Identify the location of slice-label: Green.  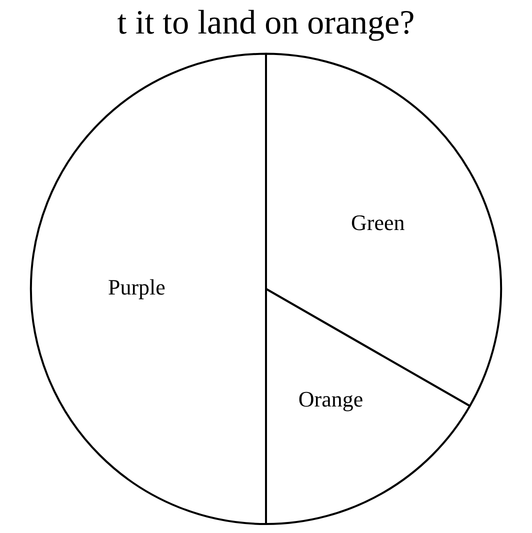
(378, 222).